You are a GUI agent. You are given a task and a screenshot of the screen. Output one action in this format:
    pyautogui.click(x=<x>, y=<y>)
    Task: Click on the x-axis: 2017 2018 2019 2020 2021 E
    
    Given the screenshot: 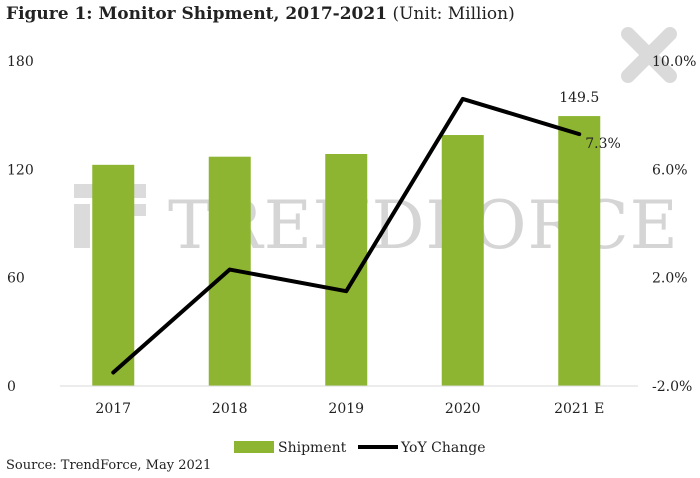 What is the action you would take?
    pyautogui.click(x=349, y=409)
    